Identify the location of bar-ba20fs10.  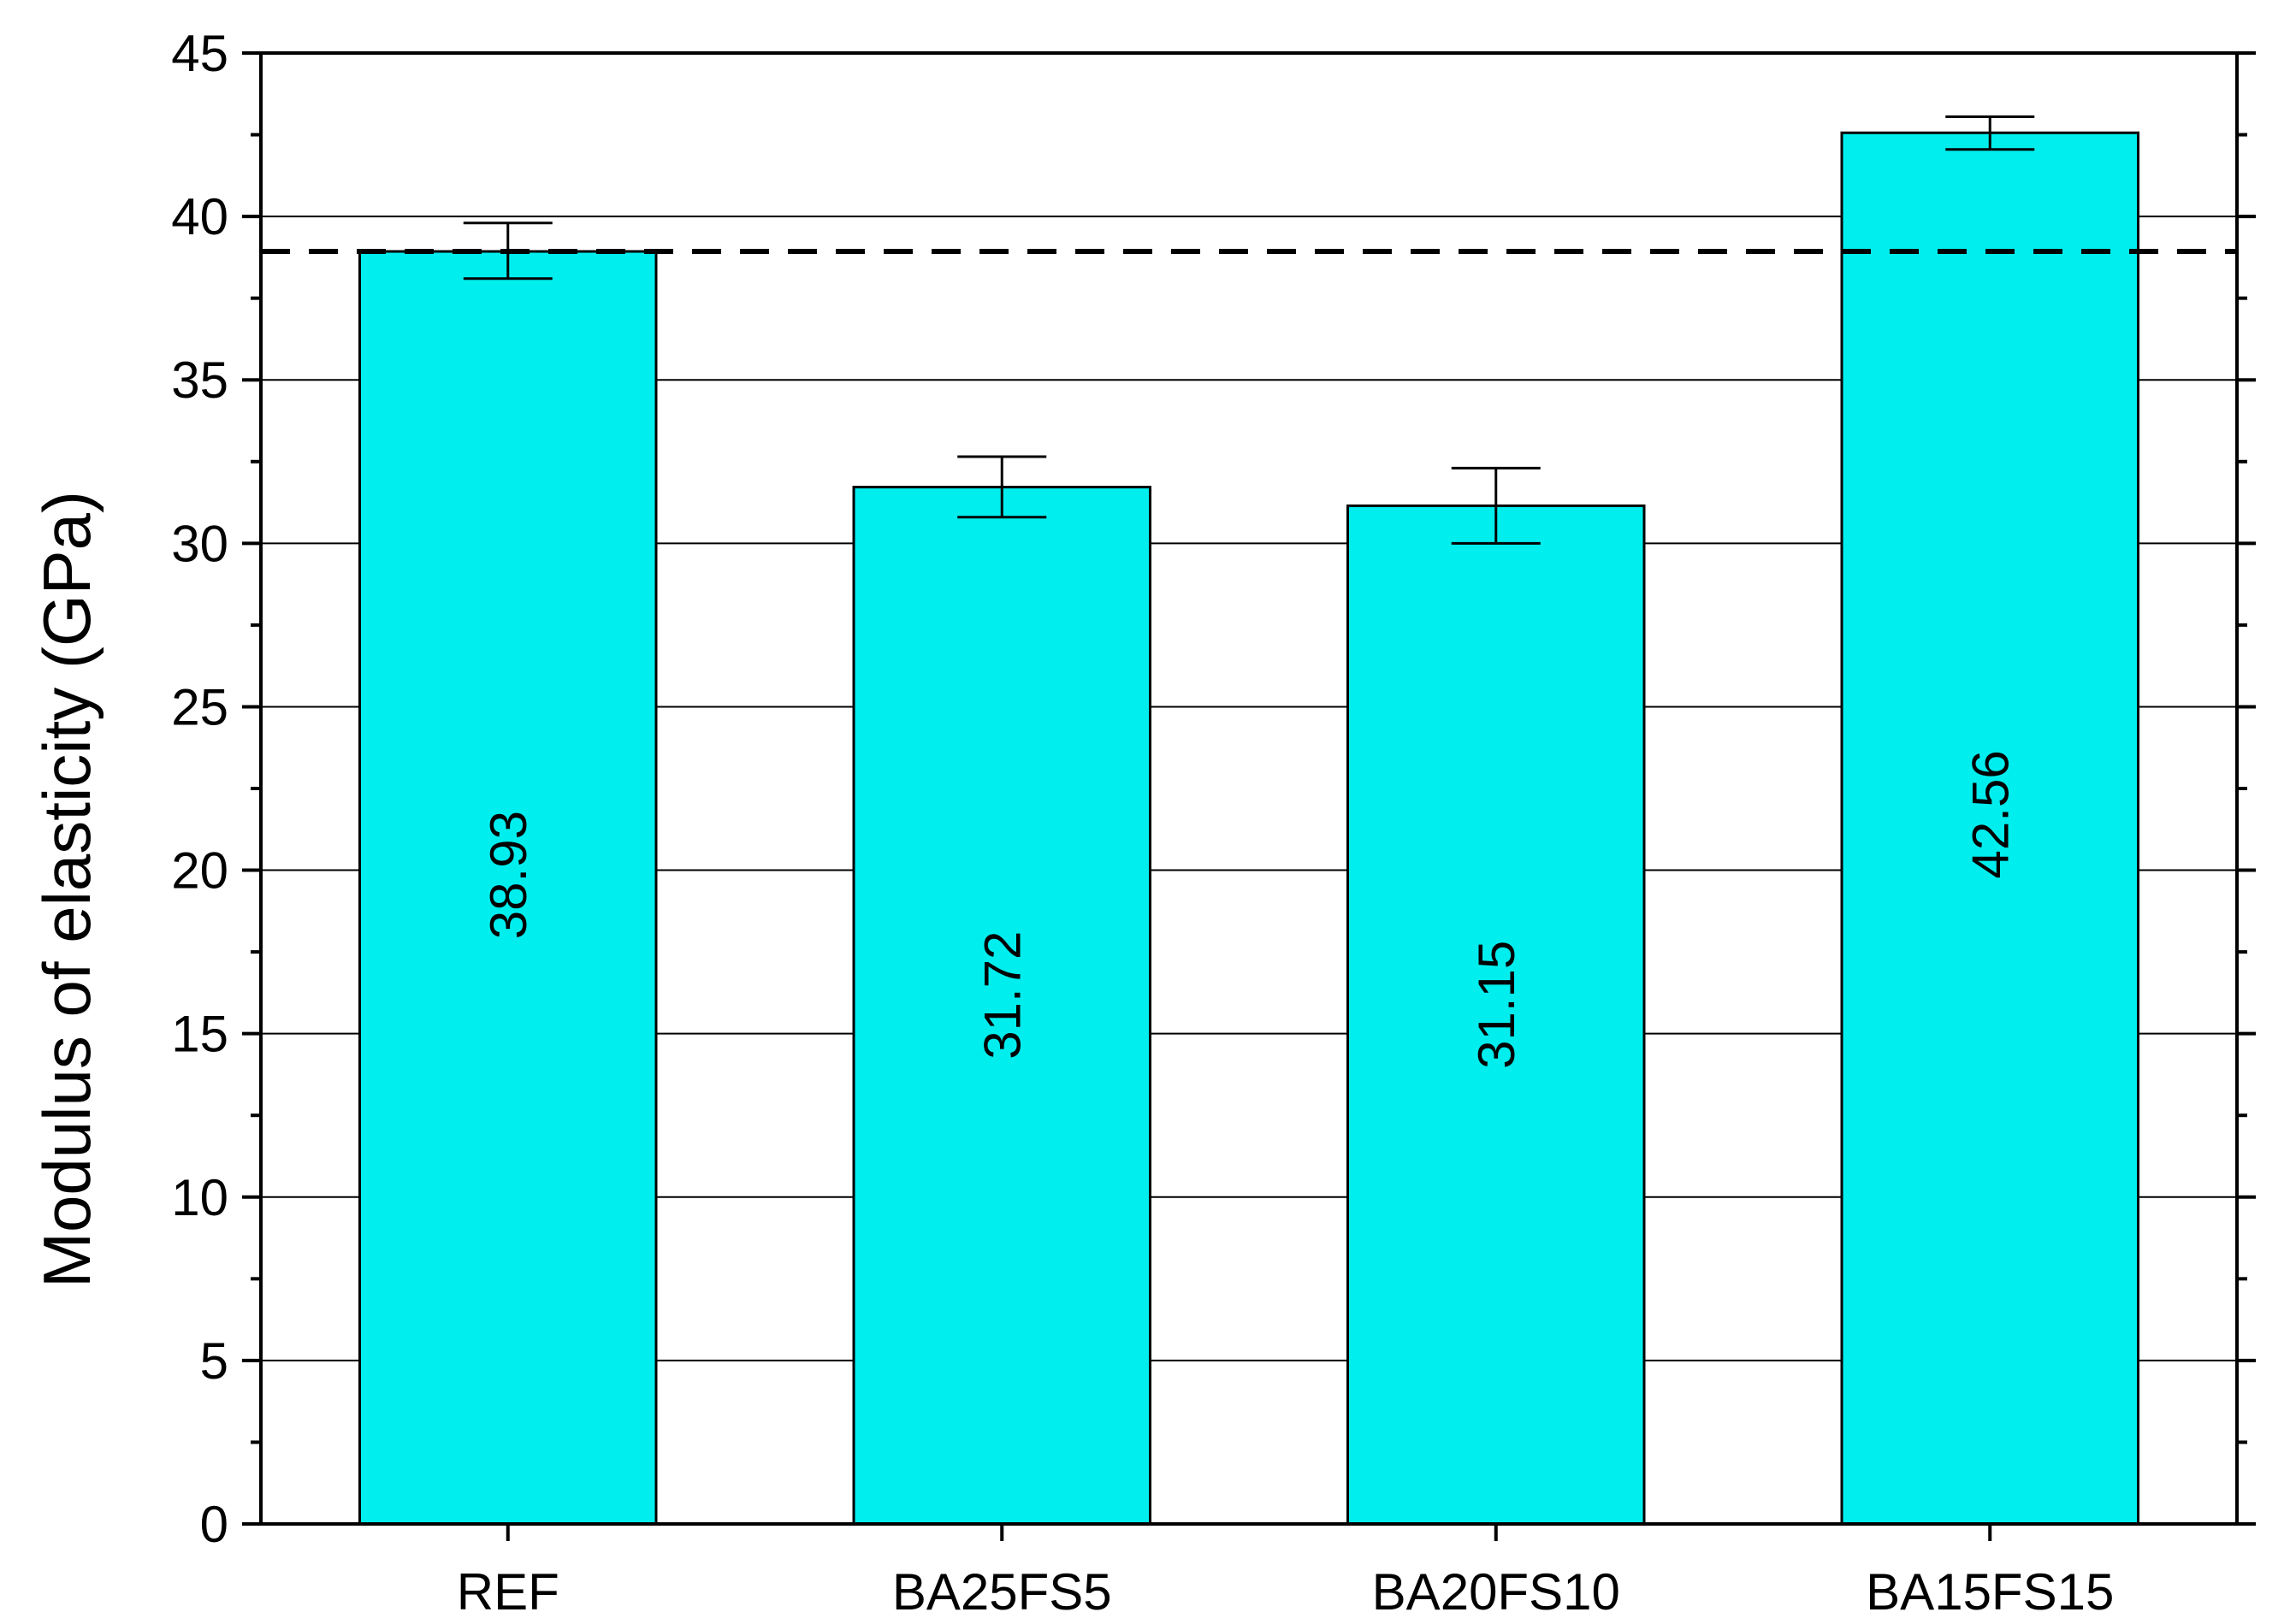
(1496, 1015).